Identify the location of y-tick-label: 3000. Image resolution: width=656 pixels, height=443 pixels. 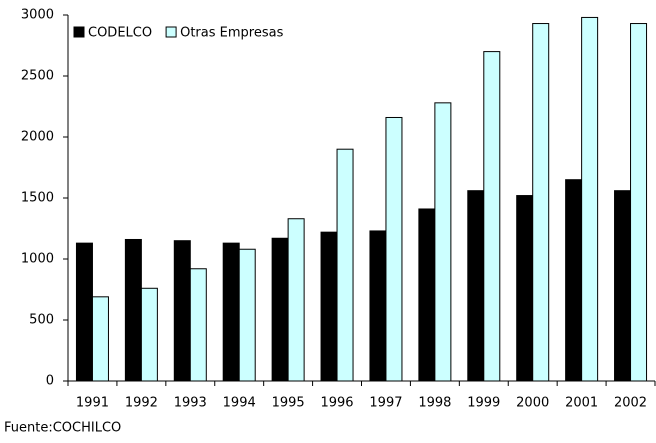
(37, 15).